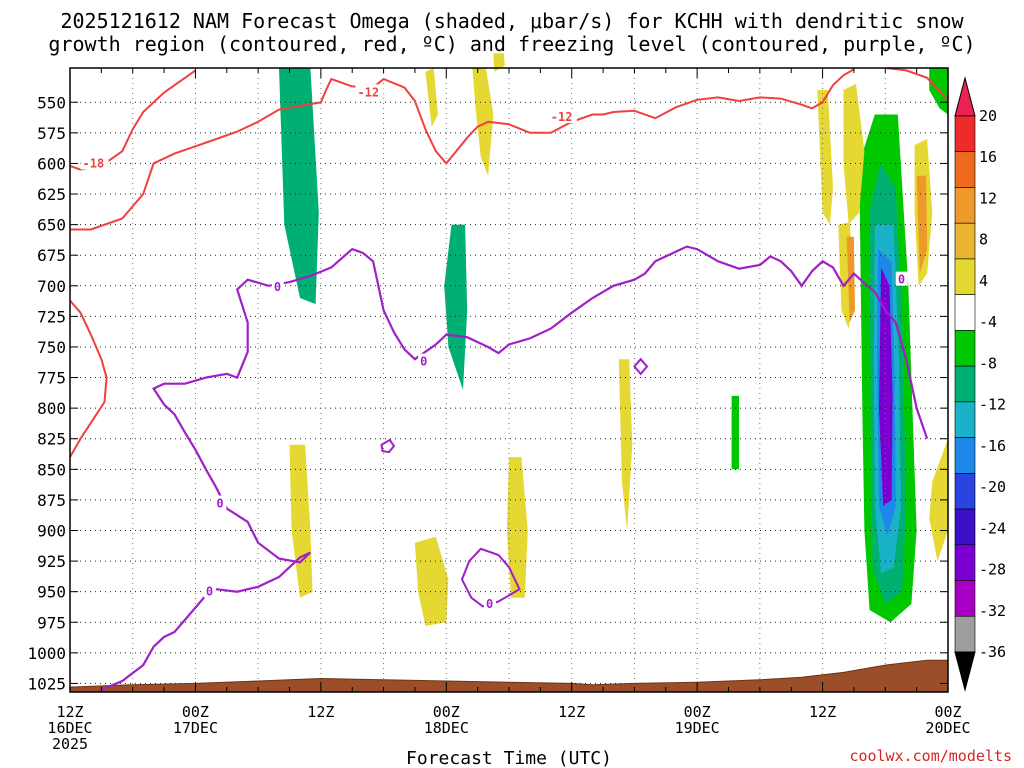 The image size is (1024, 768). What do you see at coordinates (965, 96) in the screenshot?
I see `colorbar-bin-top-triangle` at bounding box center [965, 96].